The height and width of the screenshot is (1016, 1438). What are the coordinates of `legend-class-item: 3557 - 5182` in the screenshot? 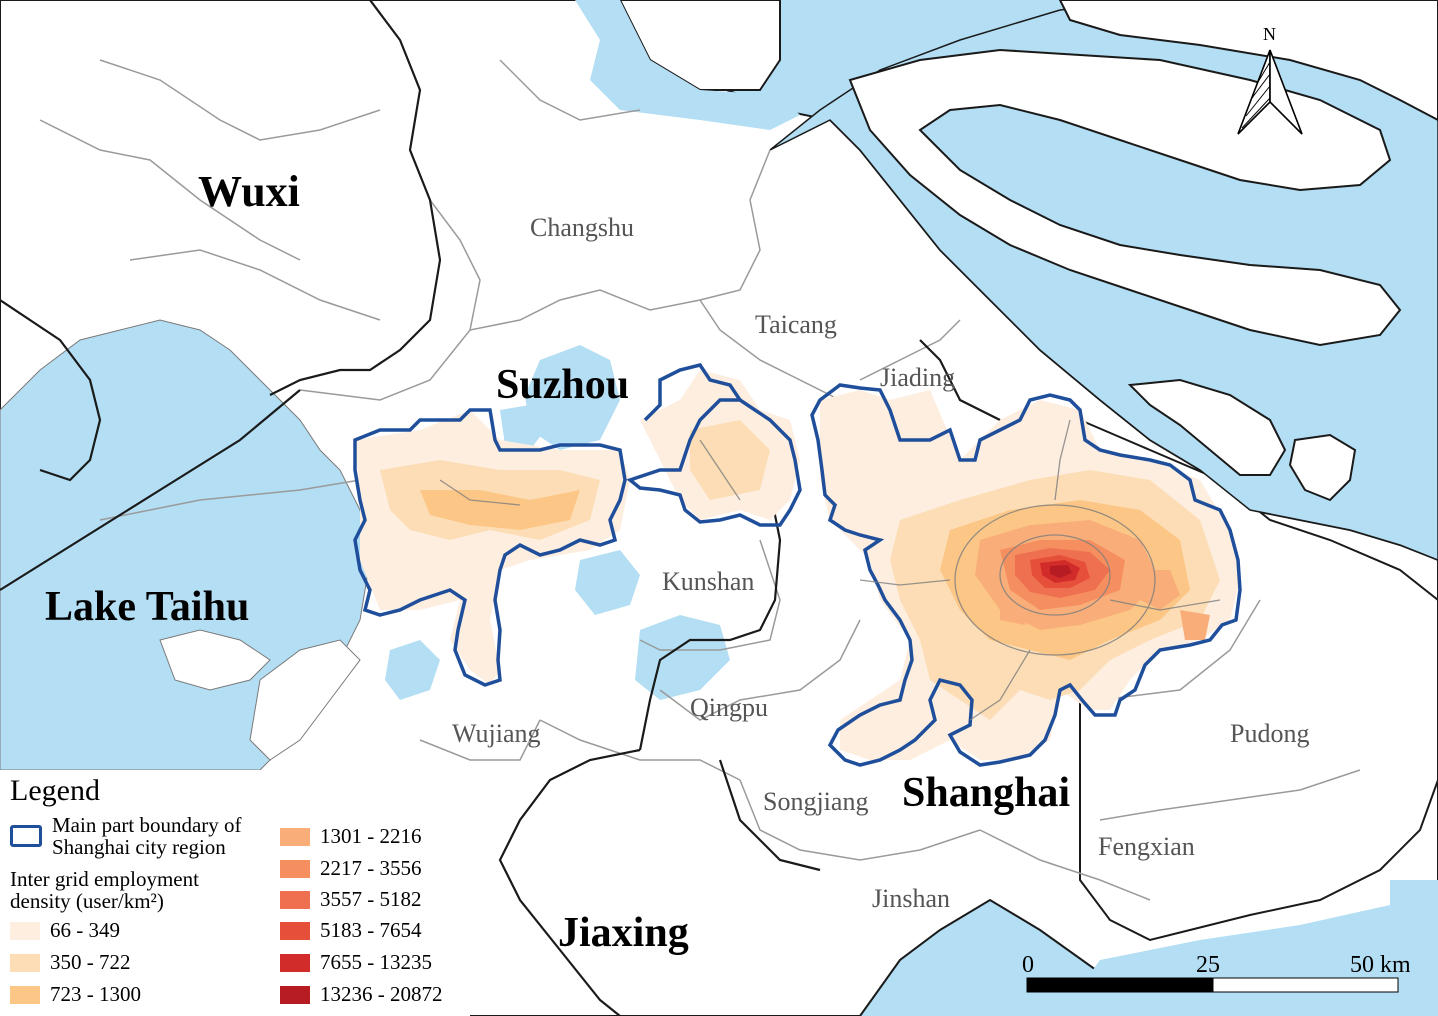 It's located at (351, 899).